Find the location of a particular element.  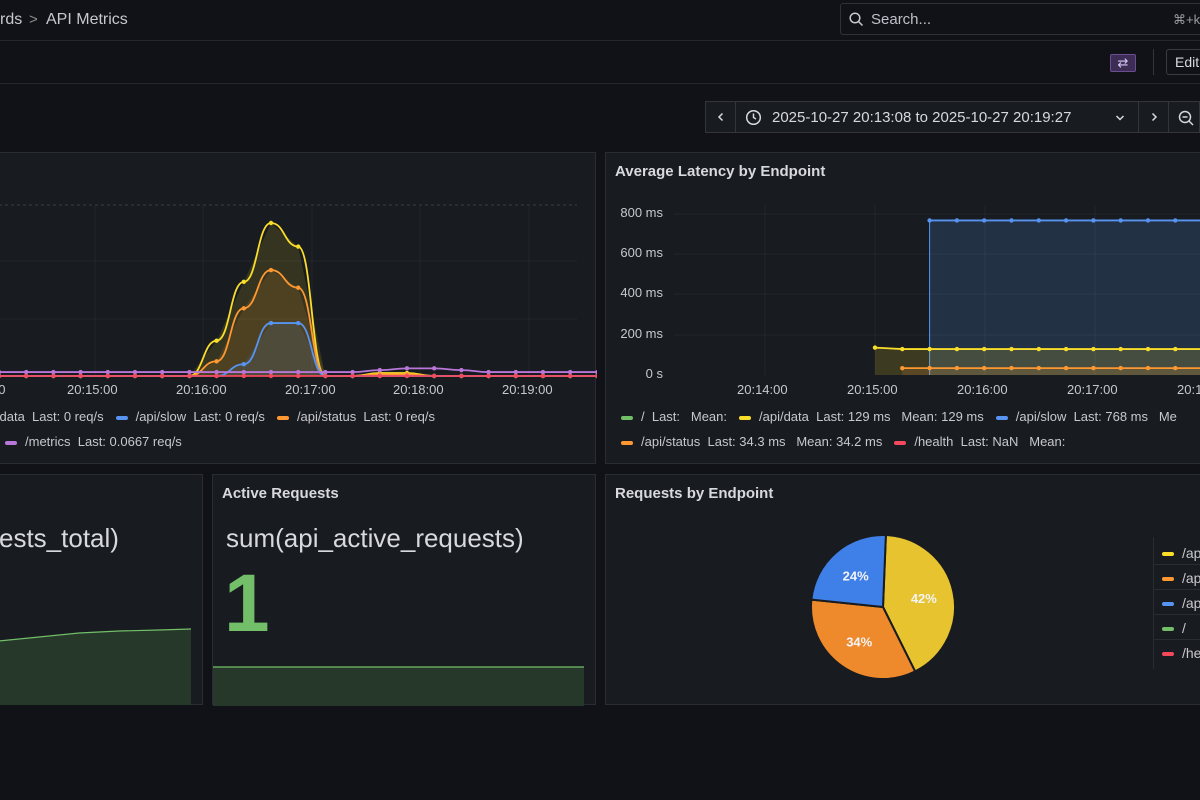

y-tick-label: 600 ms is located at coordinates (641, 252).